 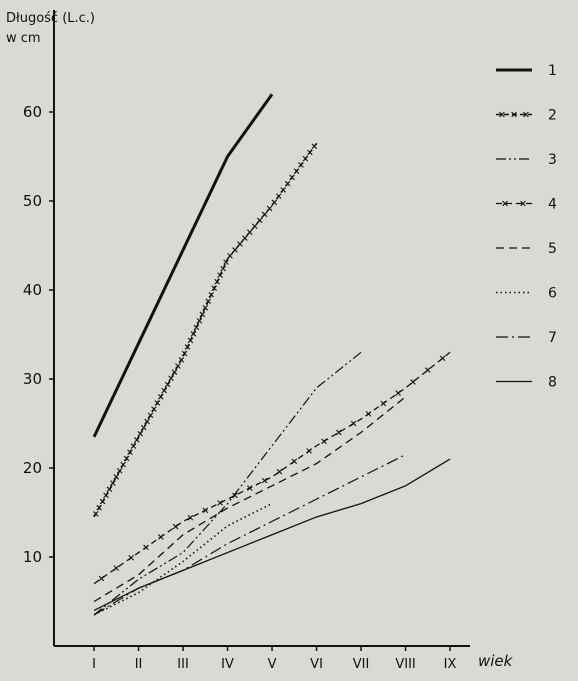 What do you see at coordinates (94, 664) in the screenshot?
I see `x-tick-label: I` at bounding box center [94, 664].